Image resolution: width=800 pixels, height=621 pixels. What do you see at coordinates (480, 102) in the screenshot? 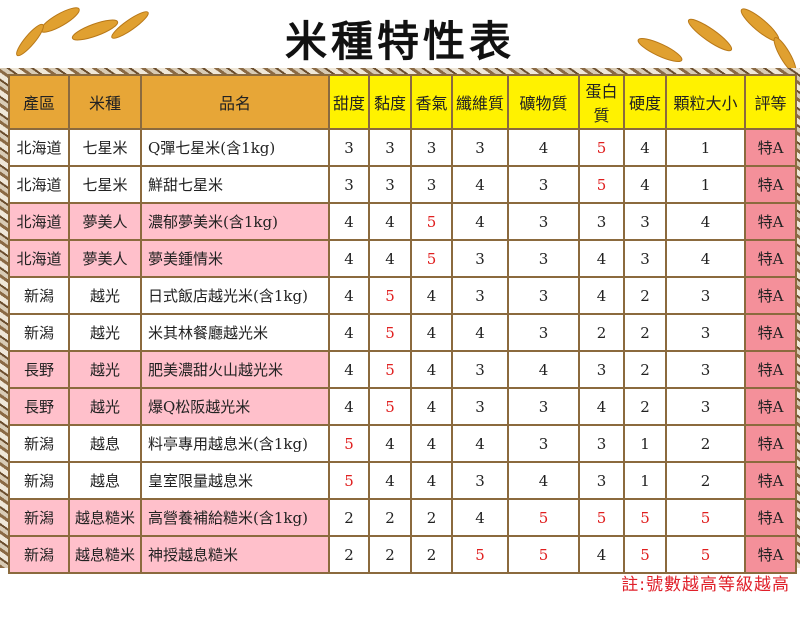
I see `column-header: 纖維質` at bounding box center [480, 102].